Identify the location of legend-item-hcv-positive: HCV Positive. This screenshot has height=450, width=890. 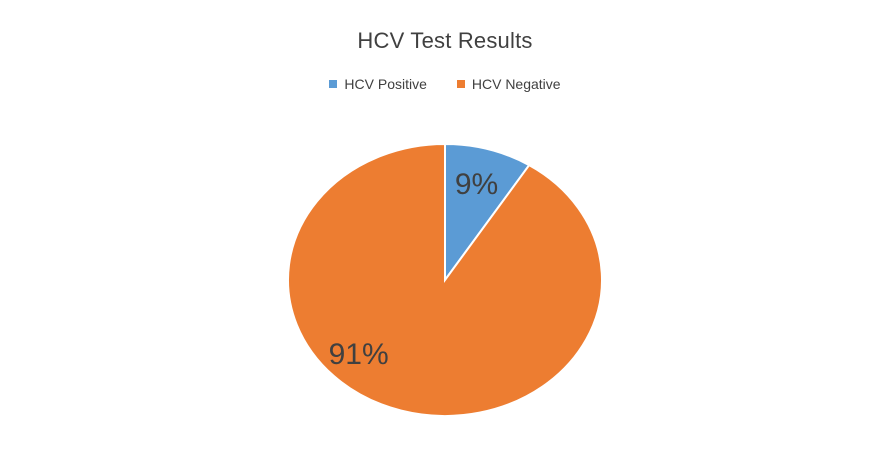
(378, 84).